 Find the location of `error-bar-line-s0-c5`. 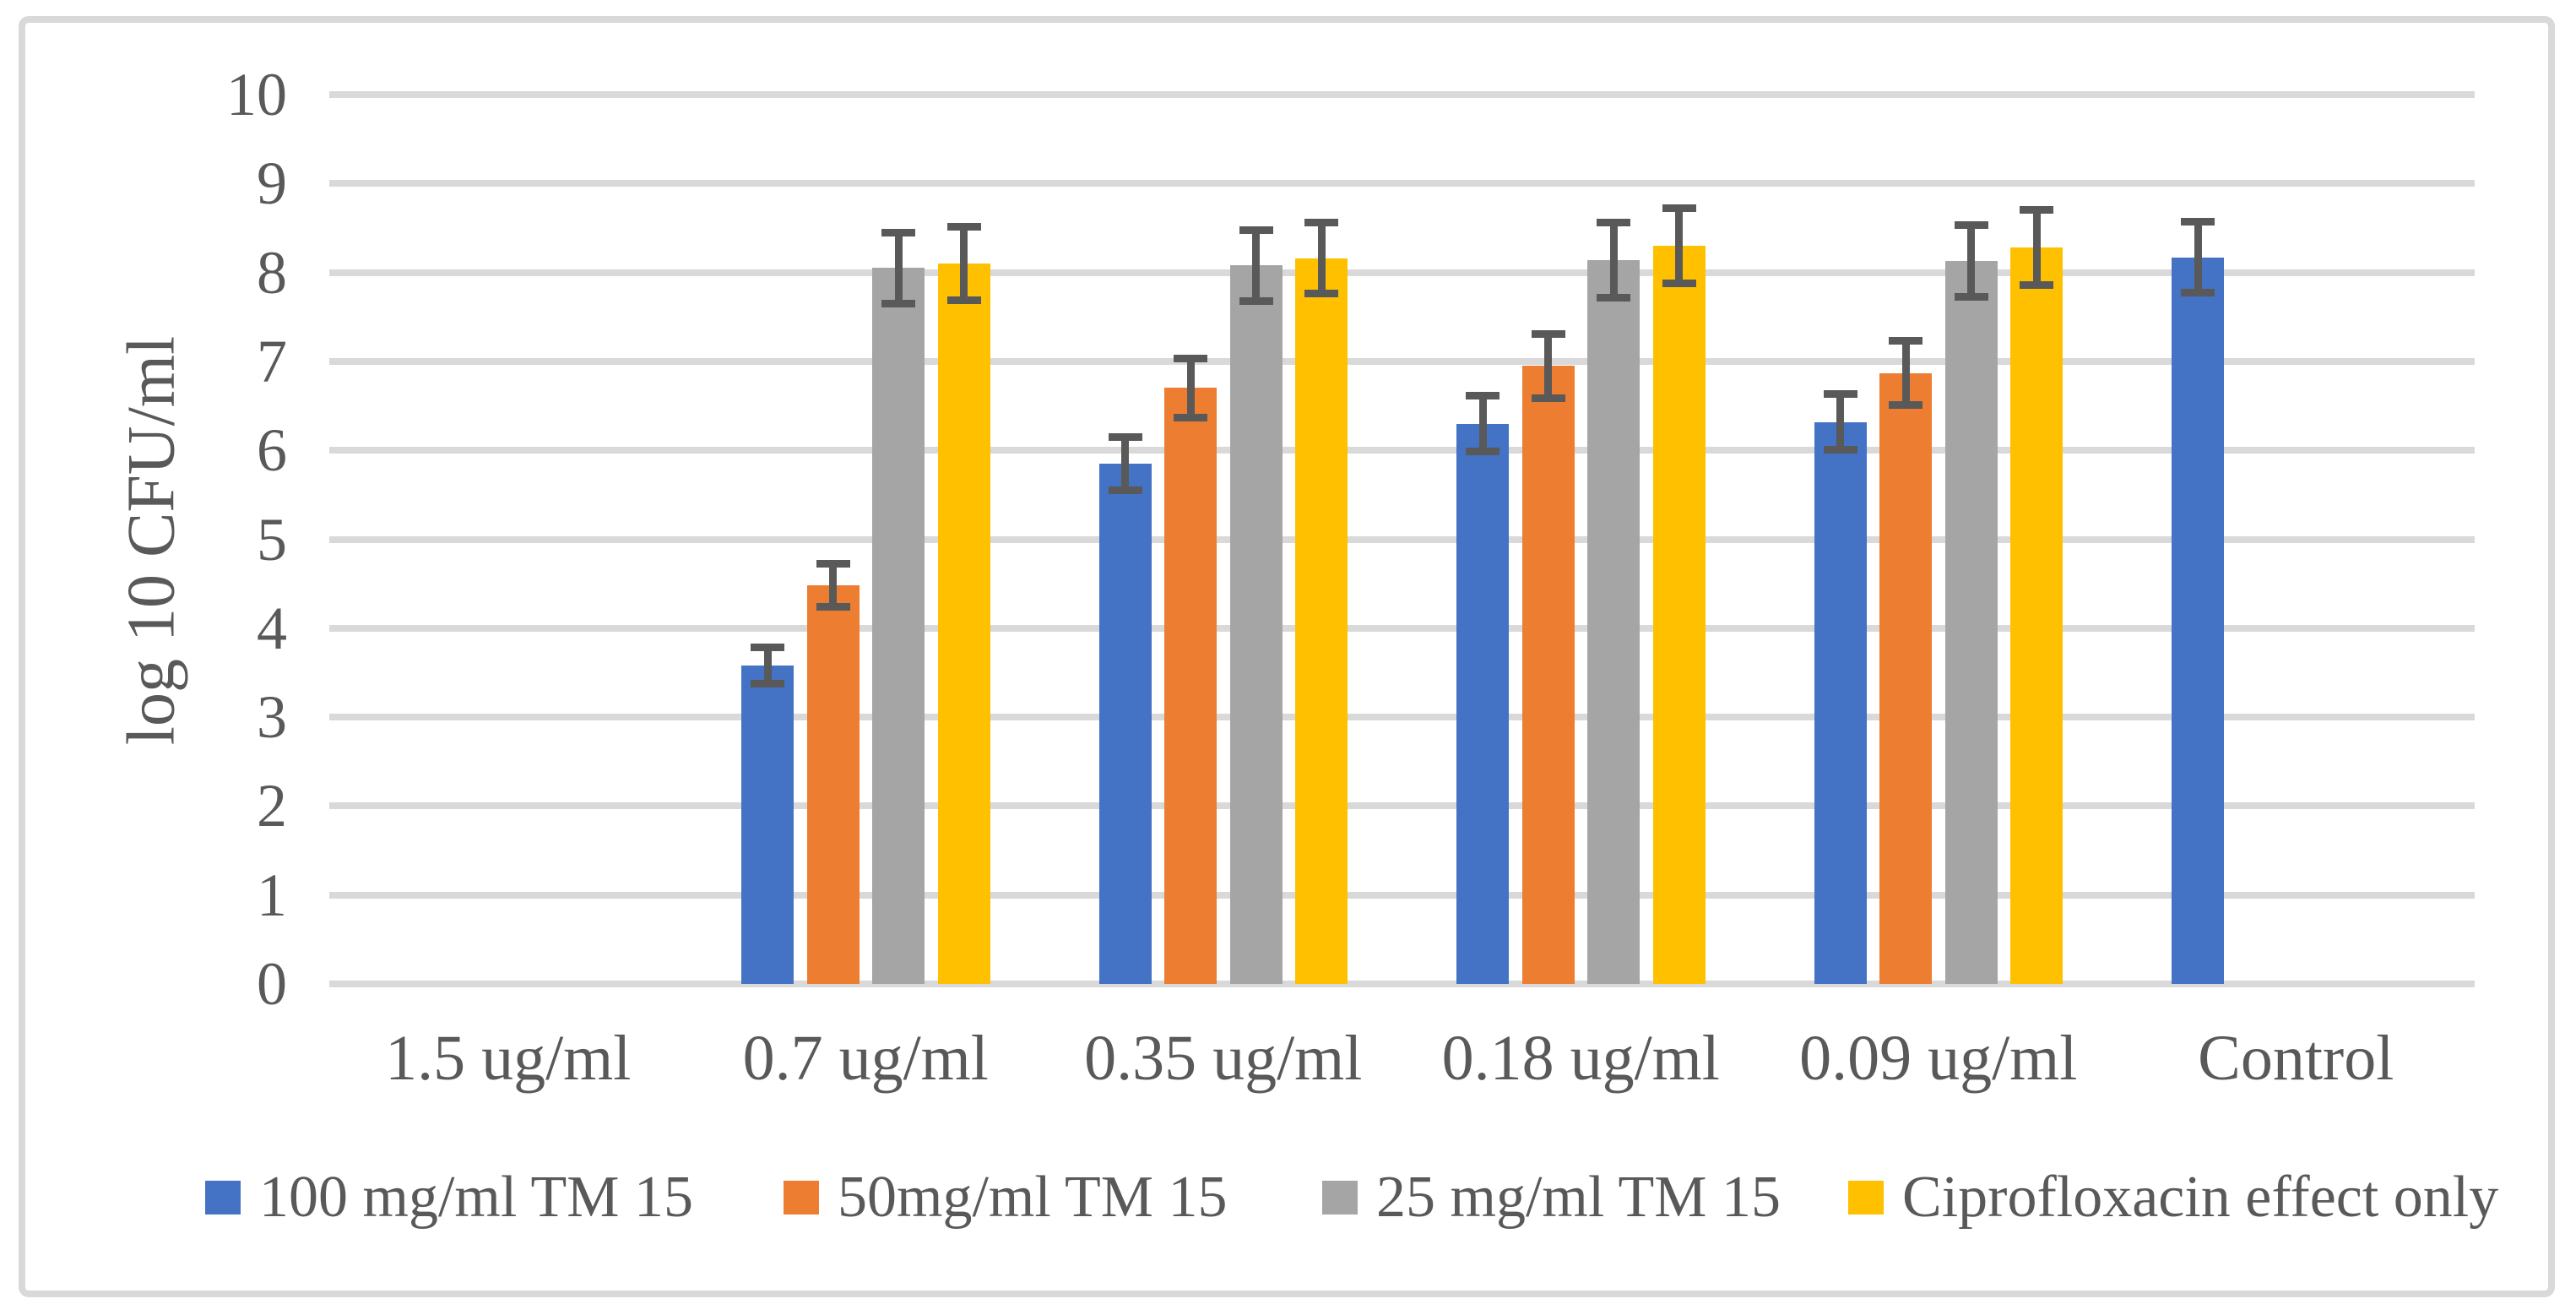

error-bar-line-s0-c5 is located at coordinates (2198, 257).